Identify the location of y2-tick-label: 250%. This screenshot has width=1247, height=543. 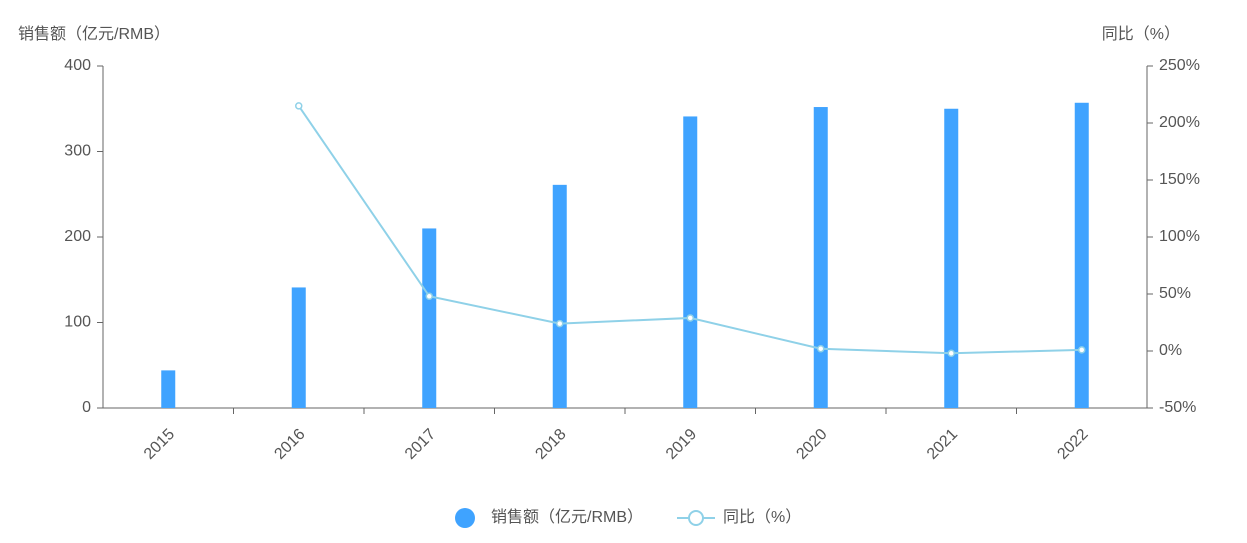
(1179, 65).